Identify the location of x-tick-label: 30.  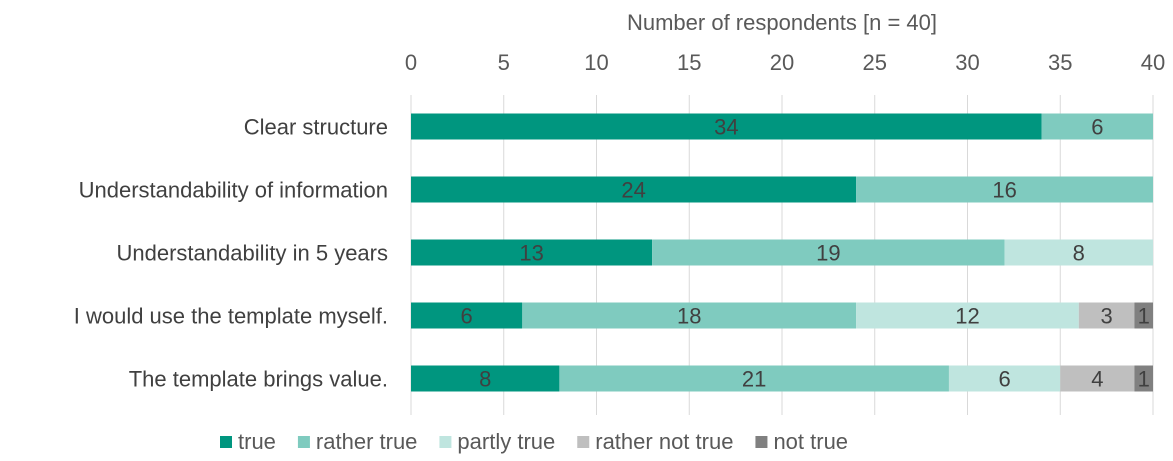
(967, 62).